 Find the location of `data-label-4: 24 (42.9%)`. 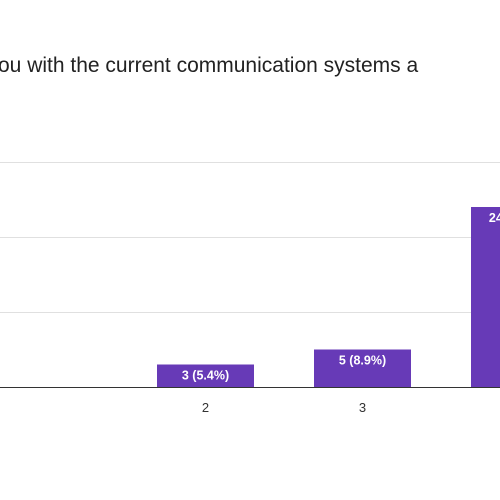

data-label-4: 24 (42.9%) is located at coordinates (494, 218).